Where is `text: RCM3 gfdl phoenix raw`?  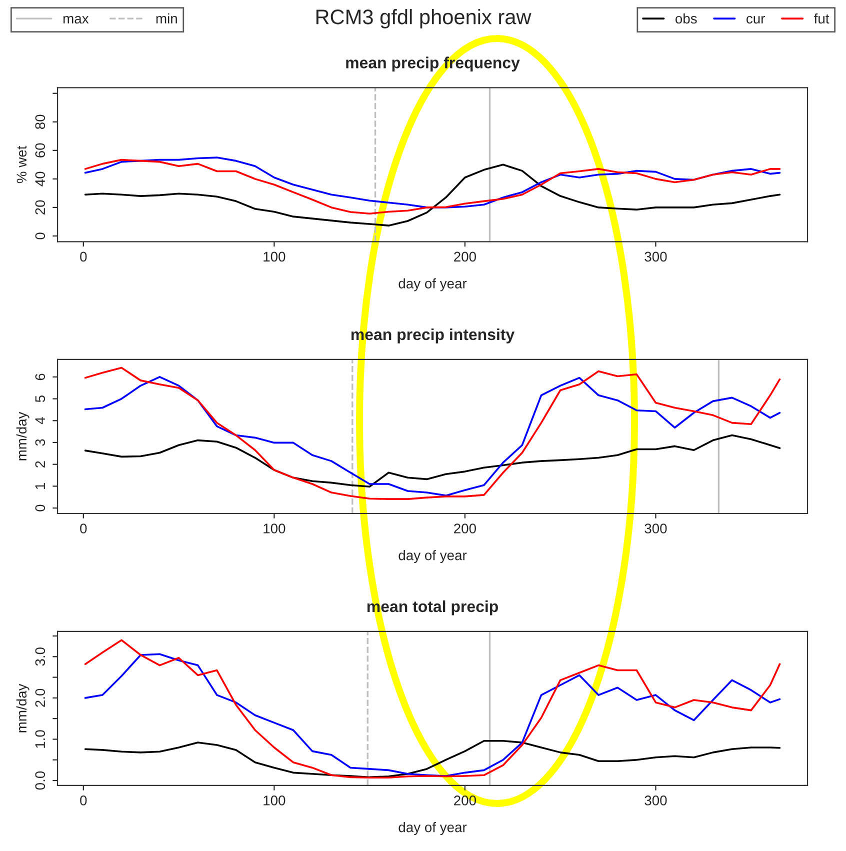
text: RCM3 gfdl phoenix raw is located at coordinates (424, 18).